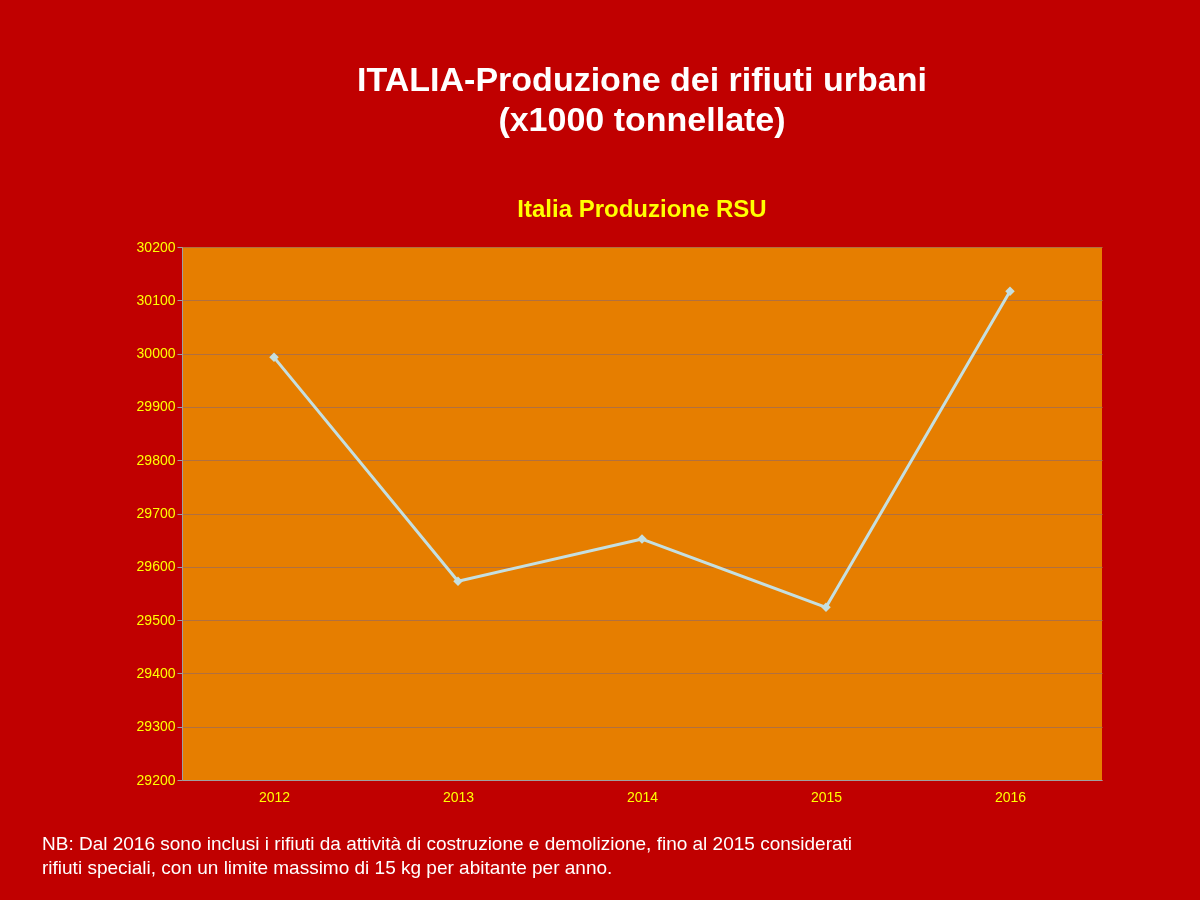 This screenshot has height=900, width=1200. I want to click on text: ITALIA-Produzione dei rifiuti urbani, so click(642, 79).